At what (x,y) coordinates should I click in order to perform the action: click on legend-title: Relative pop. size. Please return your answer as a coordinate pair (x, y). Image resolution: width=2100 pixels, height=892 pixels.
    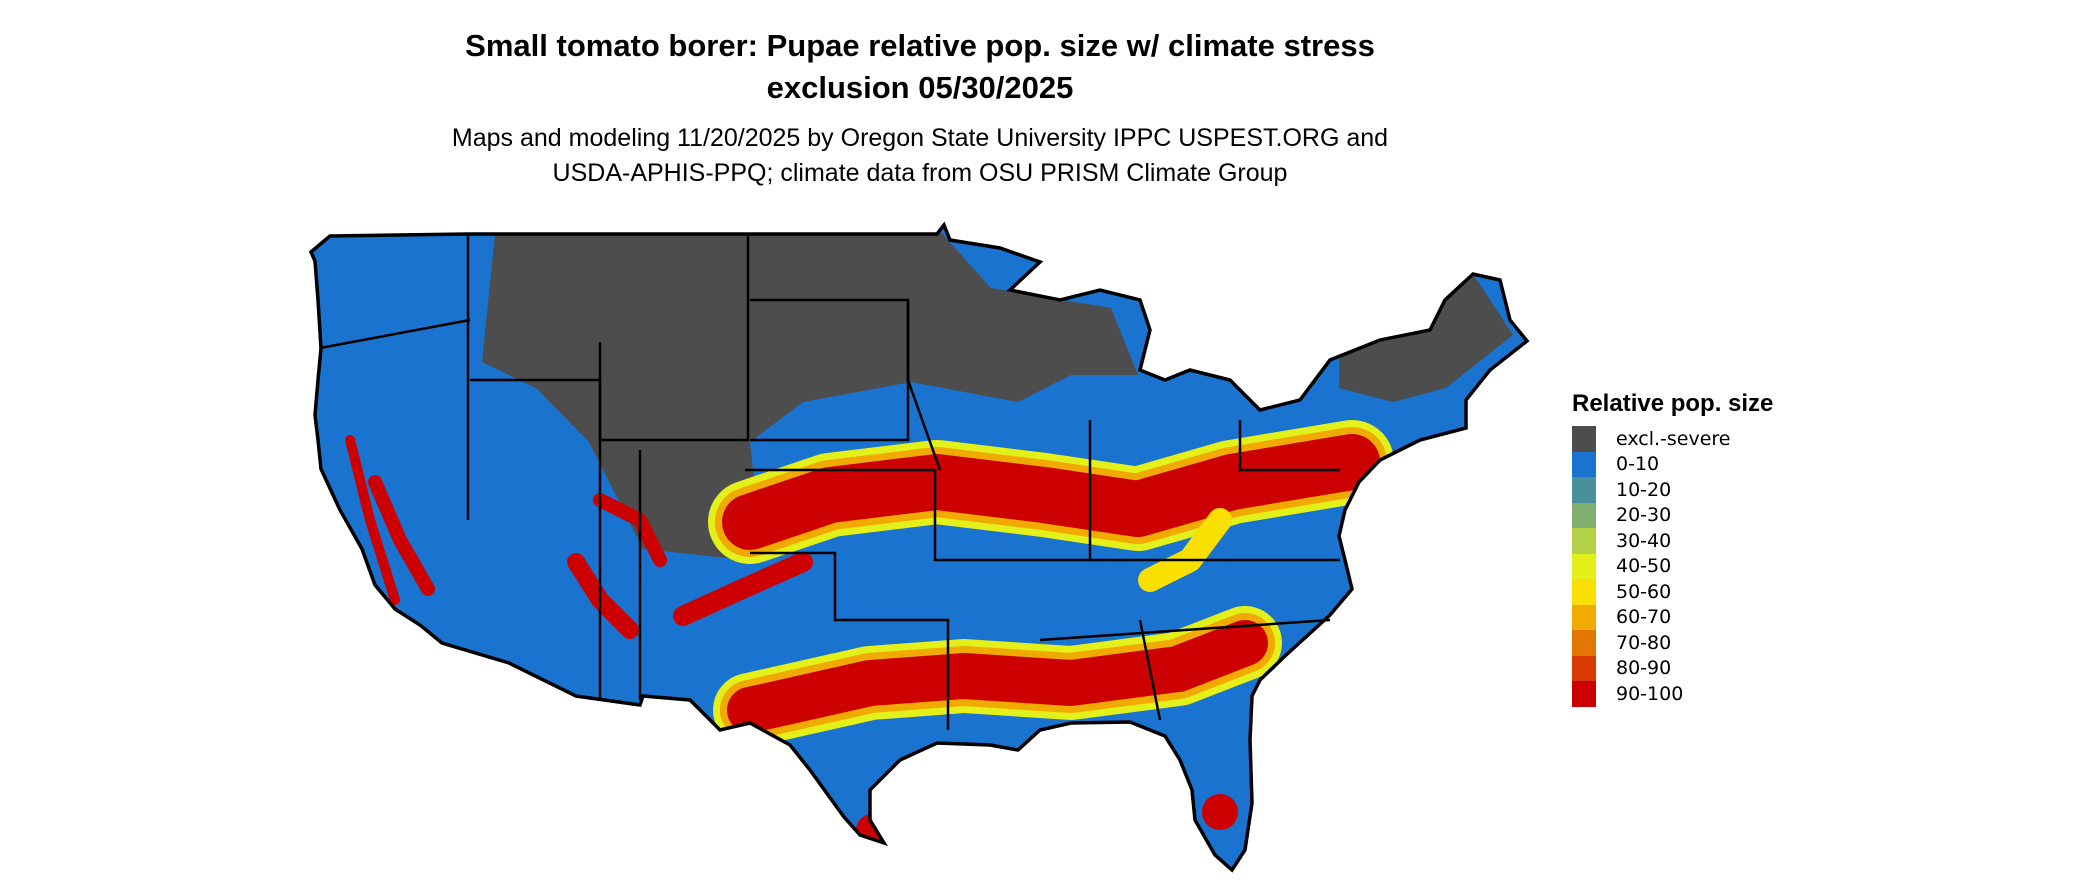
    Looking at the image, I should click on (1673, 403).